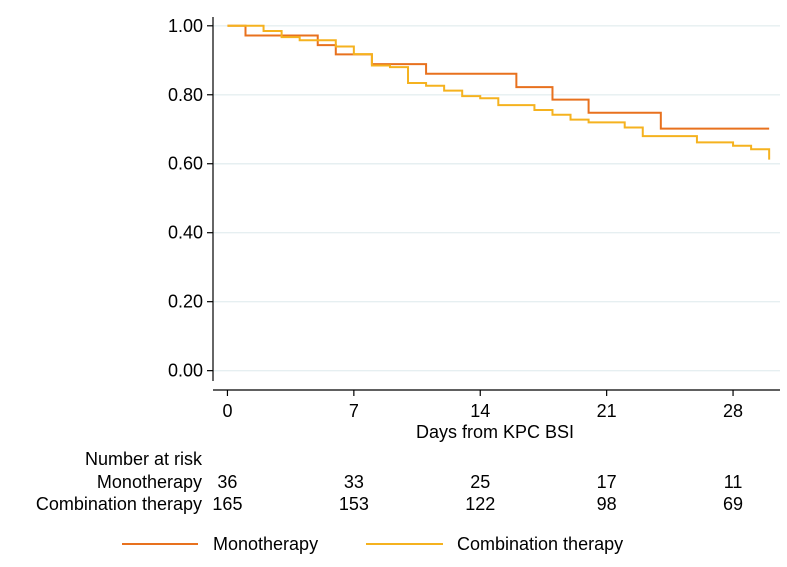  What do you see at coordinates (144, 459) in the screenshot?
I see `risk-table-title: Number at risk` at bounding box center [144, 459].